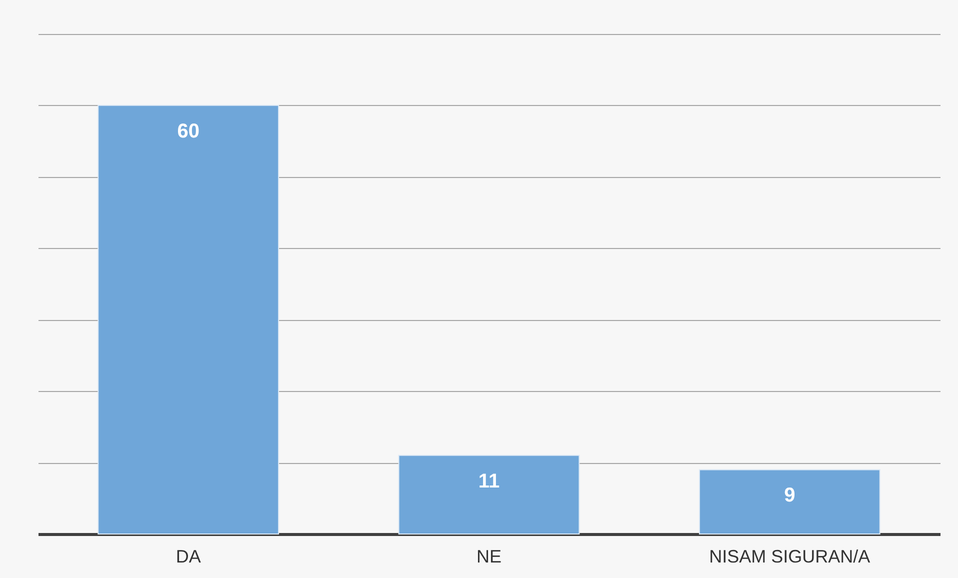  What do you see at coordinates (489, 556) in the screenshot?
I see `x-tick-label: NE` at bounding box center [489, 556].